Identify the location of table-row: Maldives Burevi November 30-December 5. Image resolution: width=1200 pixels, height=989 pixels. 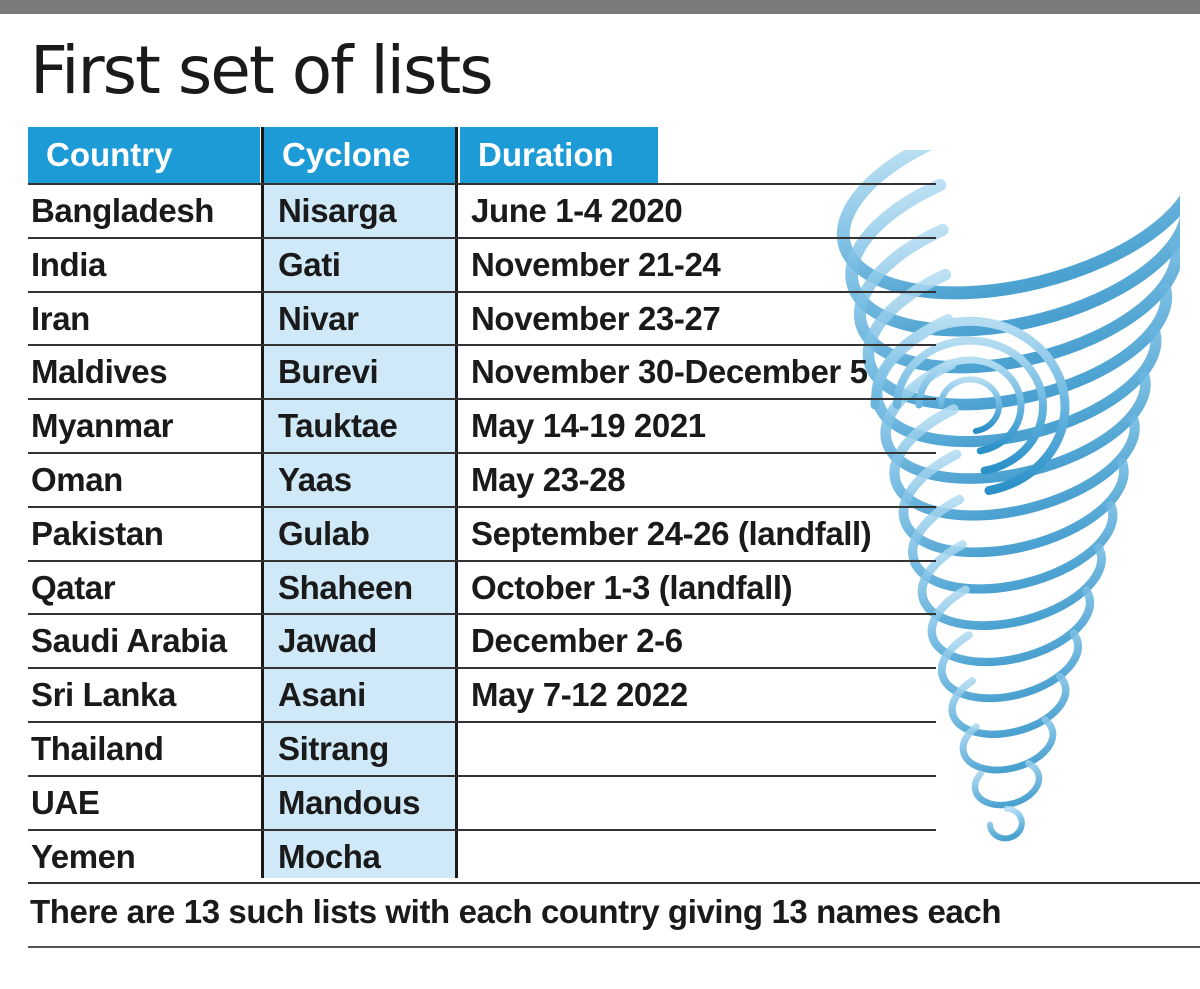
(482, 373).